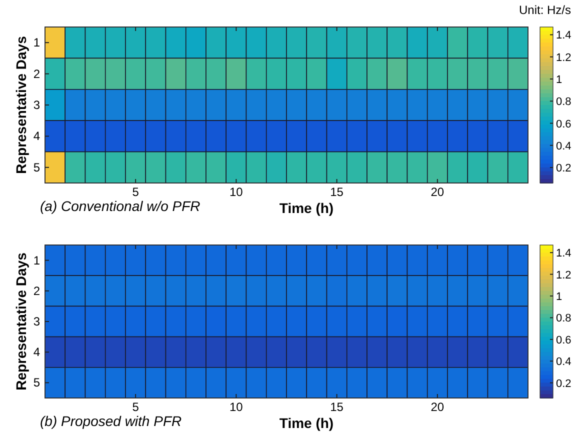 This screenshot has height=446, width=573. Describe the element at coordinates (544, 10) in the screenshot. I see `color-bar-title: Unit: Hz/s` at that location.